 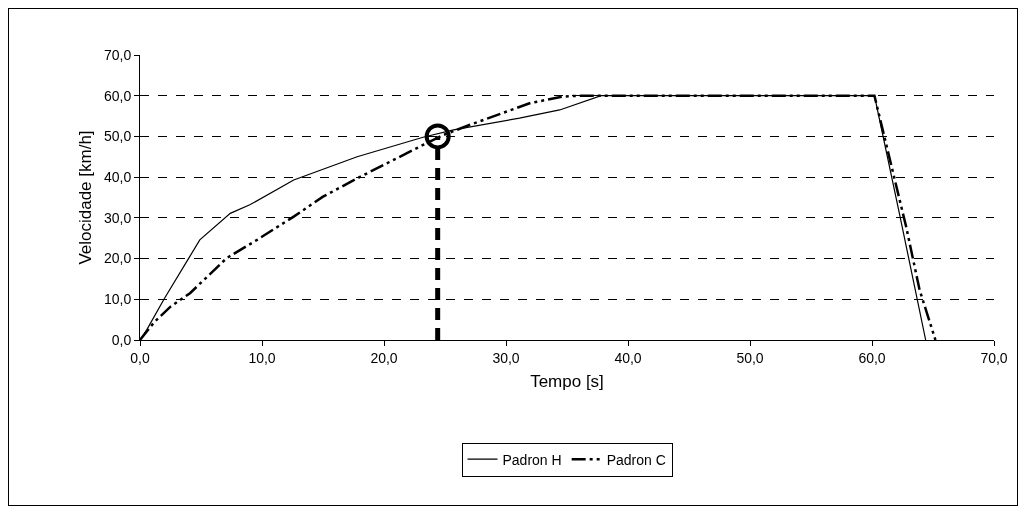 I want to click on legend-label: Padron C, so click(x=636, y=459).